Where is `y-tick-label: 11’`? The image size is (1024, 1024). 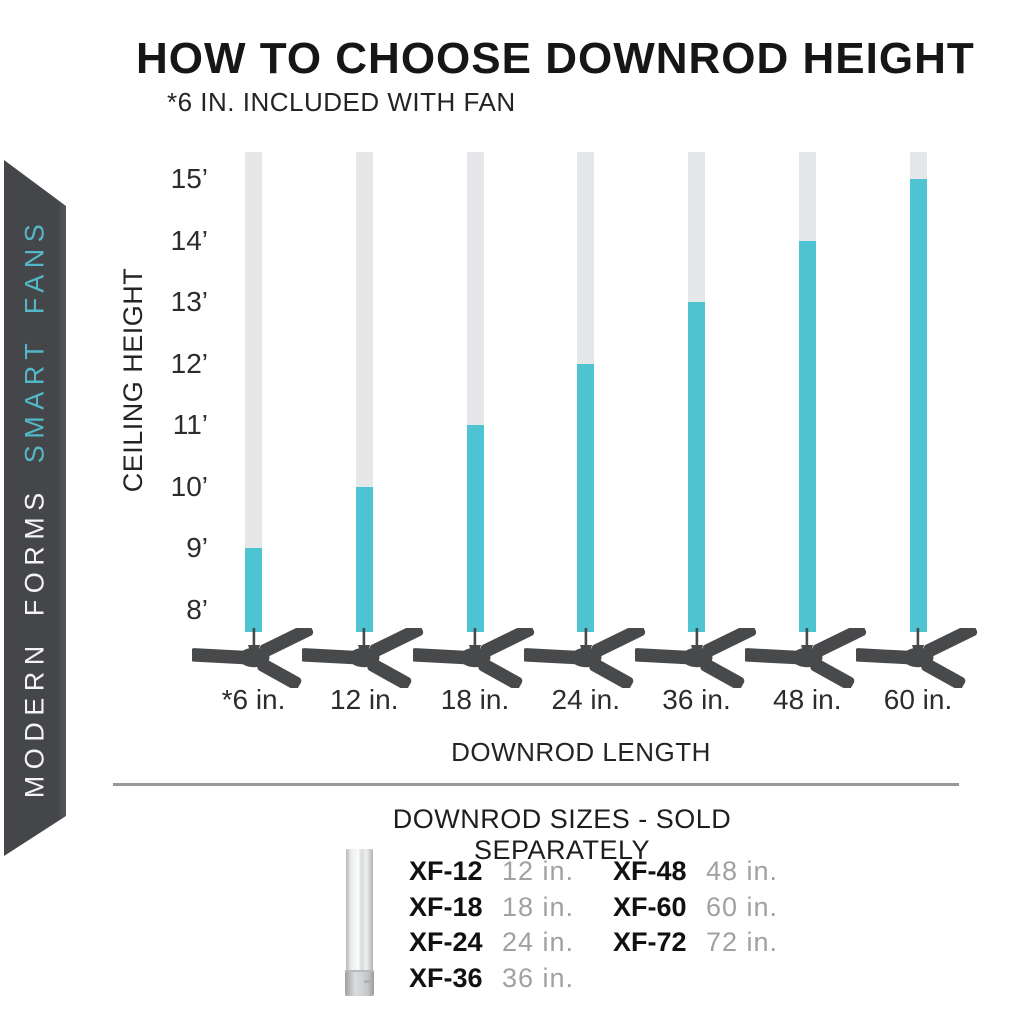 y-tick-label: 11’ is located at coordinates (190, 425).